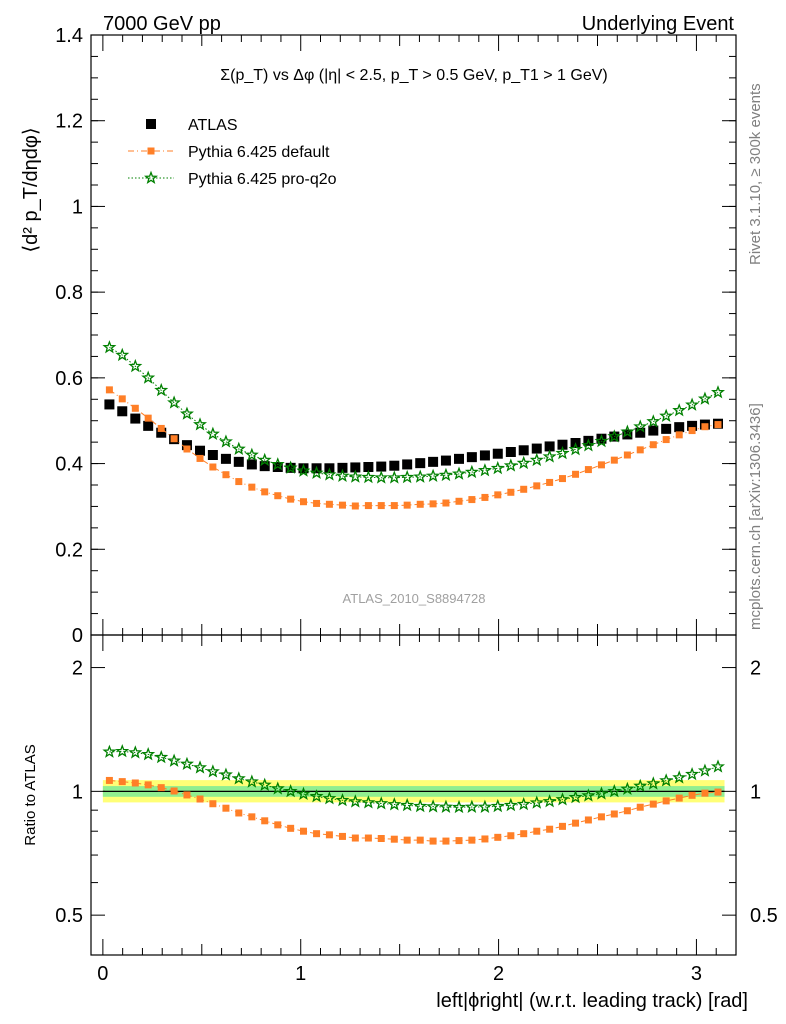  Describe the element at coordinates (755, 516) in the screenshot. I see `mcplots-label: mcplots.cern.ch [arXiv:1306.3436]` at that location.